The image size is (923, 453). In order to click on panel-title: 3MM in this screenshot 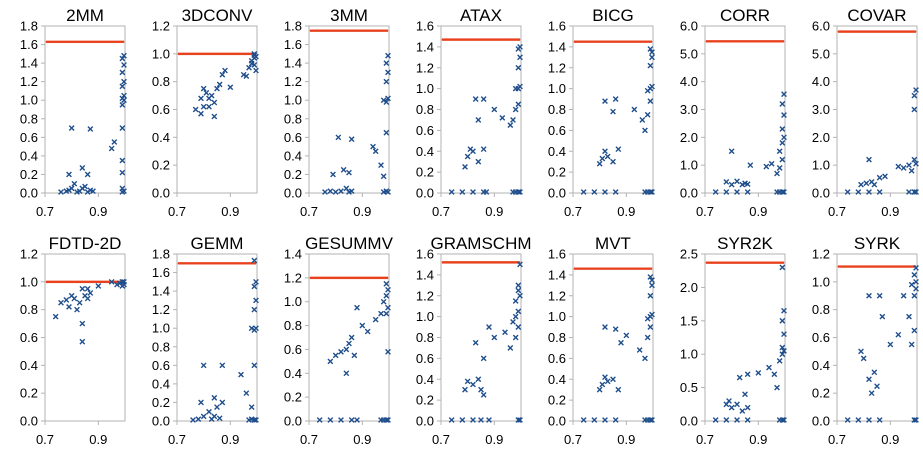, I will do `click(349, 15)`.